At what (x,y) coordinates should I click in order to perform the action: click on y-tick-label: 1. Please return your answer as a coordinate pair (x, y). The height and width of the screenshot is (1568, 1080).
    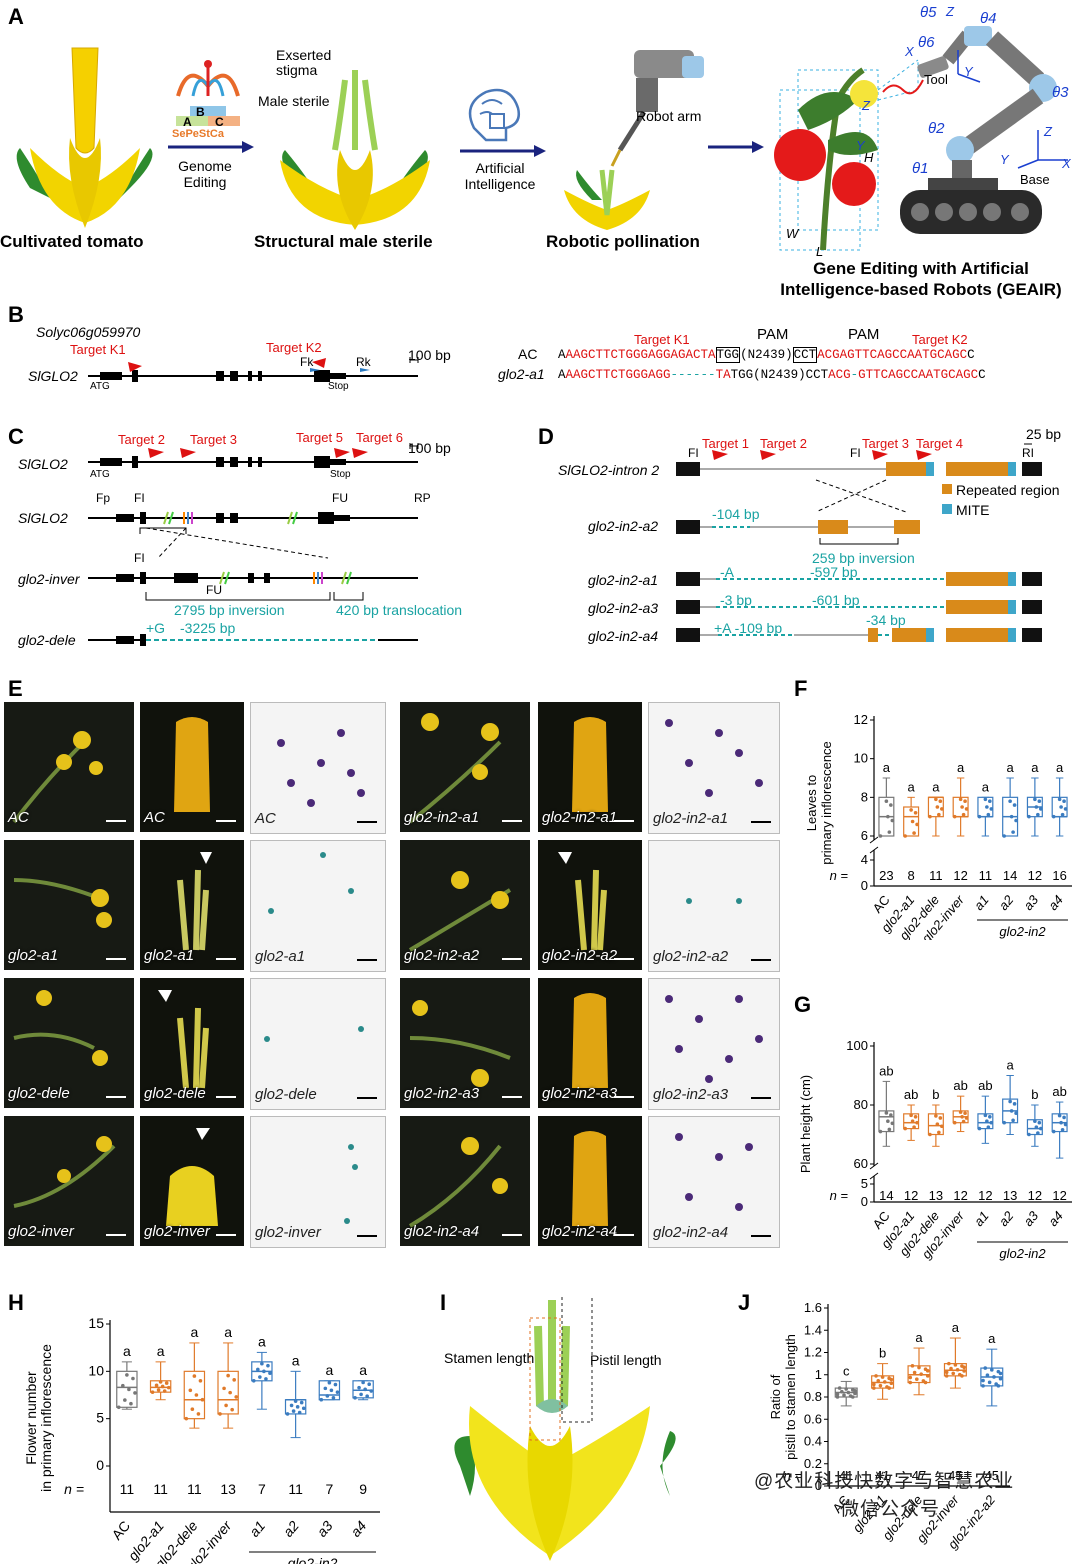
    Looking at the image, I should click on (818, 1374).